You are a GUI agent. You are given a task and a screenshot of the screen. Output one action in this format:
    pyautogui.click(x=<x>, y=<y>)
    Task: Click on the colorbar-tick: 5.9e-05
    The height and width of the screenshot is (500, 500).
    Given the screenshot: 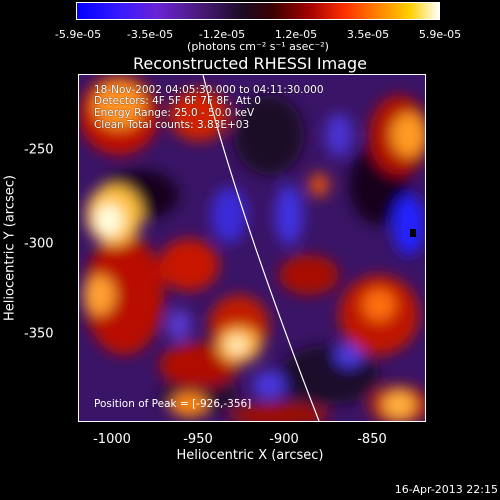 What is the action you would take?
    pyautogui.click(x=440, y=34)
    